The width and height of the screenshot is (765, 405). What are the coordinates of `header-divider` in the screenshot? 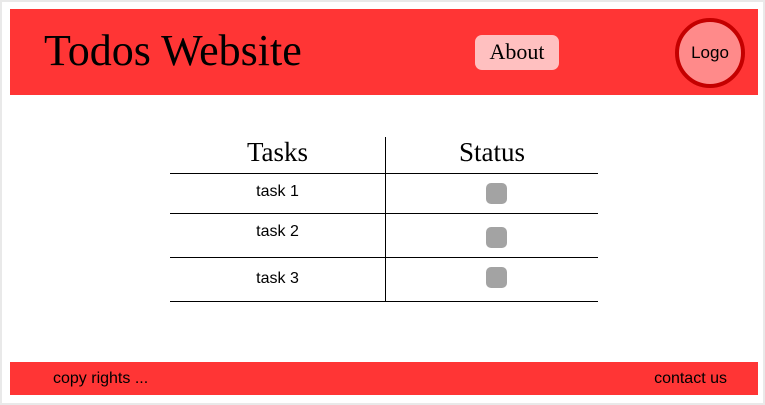 It's located at (384, 173).